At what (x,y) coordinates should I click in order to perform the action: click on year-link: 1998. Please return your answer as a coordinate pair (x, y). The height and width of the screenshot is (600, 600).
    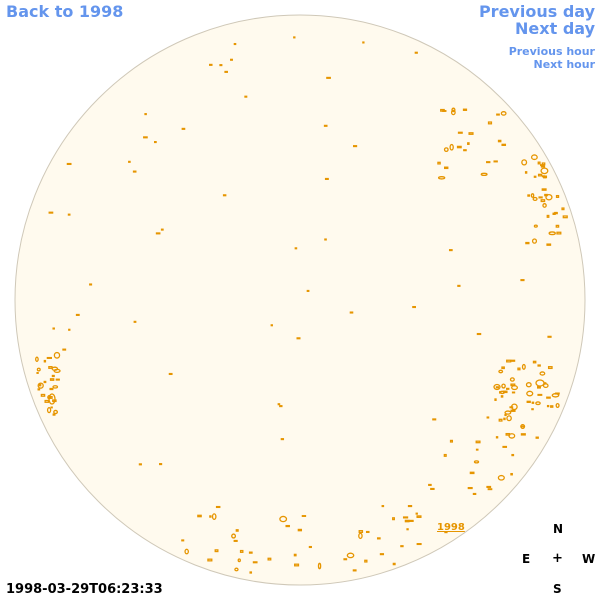
    Looking at the image, I should click on (451, 527).